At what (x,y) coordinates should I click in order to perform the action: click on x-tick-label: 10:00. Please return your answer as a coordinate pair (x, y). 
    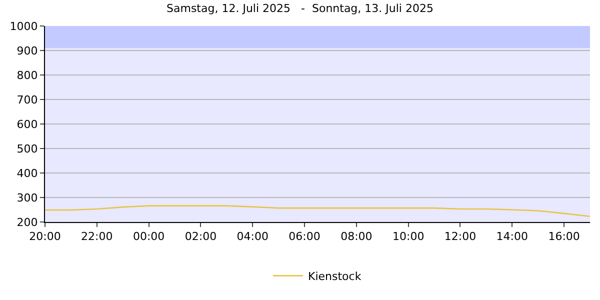
    Looking at the image, I should click on (408, 237).